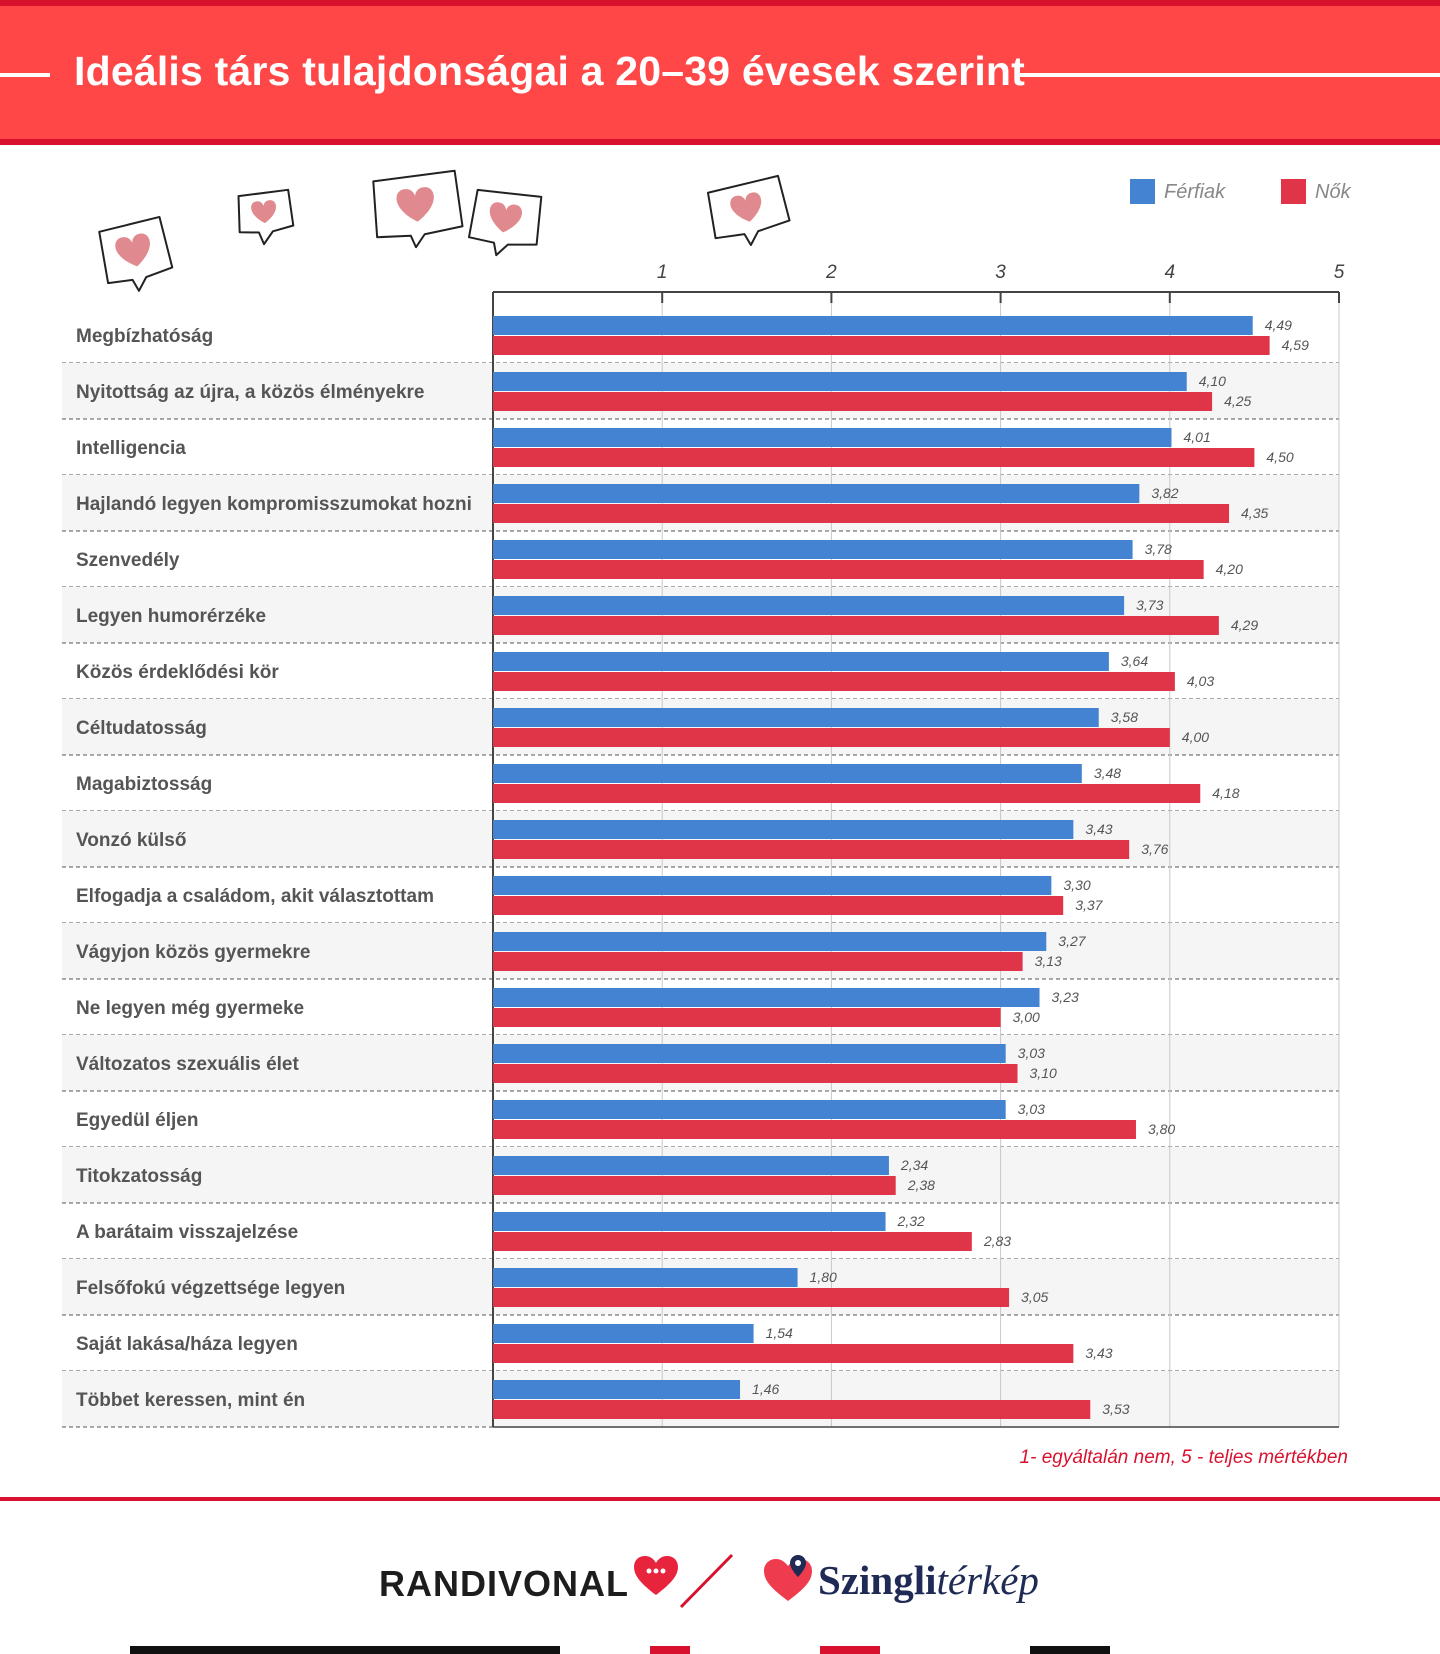  Describe the element at coordinates (1295, 345) in the screenshot. I see `value-label: 4,59` at that location.